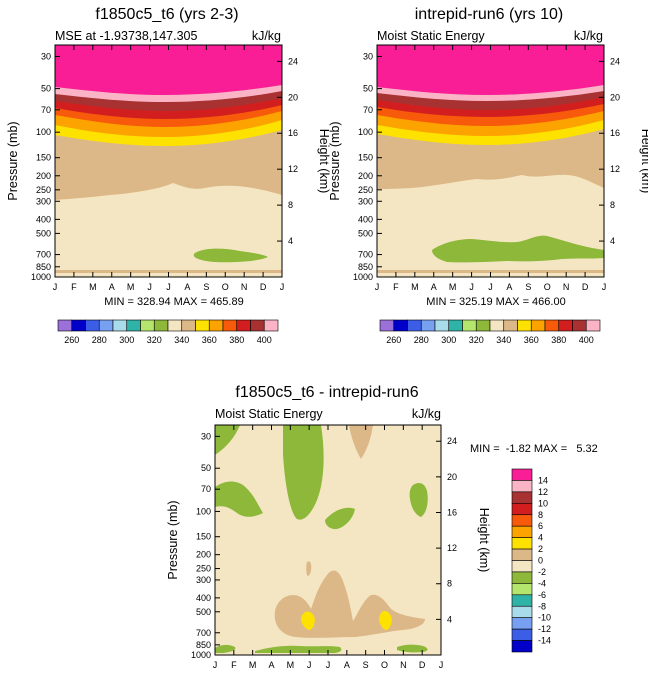  Describe the element at coordinates (43, 201) in the screenshot. I see `pressure-tick-label: 300` at that location.